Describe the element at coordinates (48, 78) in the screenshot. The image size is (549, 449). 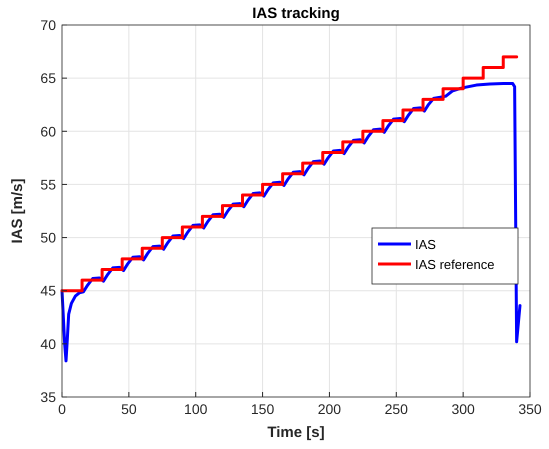
I see `y-tick-label: 65` at that location.